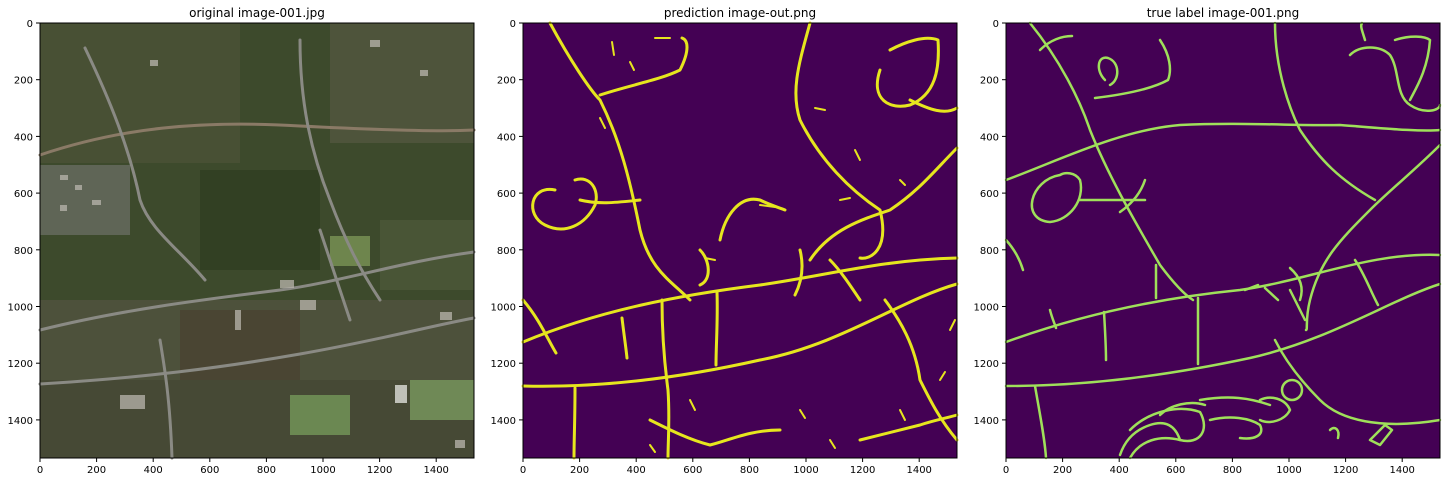 Image resolution: width=1448 pixels, height=482 pixels. I want to click on x-axis-original: 0 200 400 600 800 1000 1200 1400, so click(243, 467).